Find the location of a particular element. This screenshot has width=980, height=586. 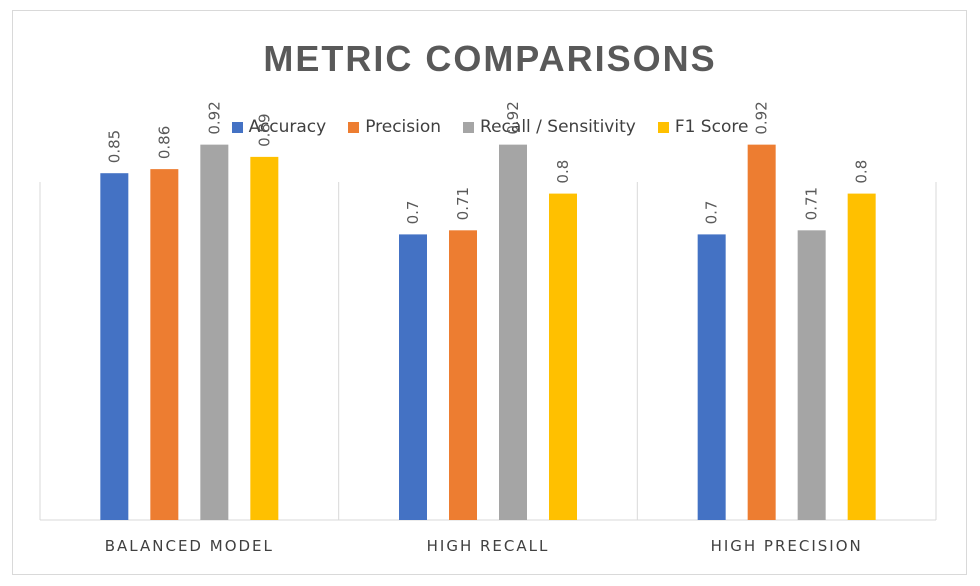

category-label: BALANCED MODEL is located at coordinates (189, 546).